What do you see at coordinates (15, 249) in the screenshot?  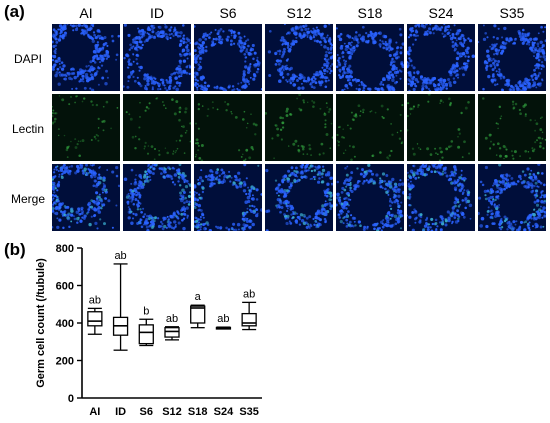 I see `panel-label-b: (b)` at bounding box center [15, 249].